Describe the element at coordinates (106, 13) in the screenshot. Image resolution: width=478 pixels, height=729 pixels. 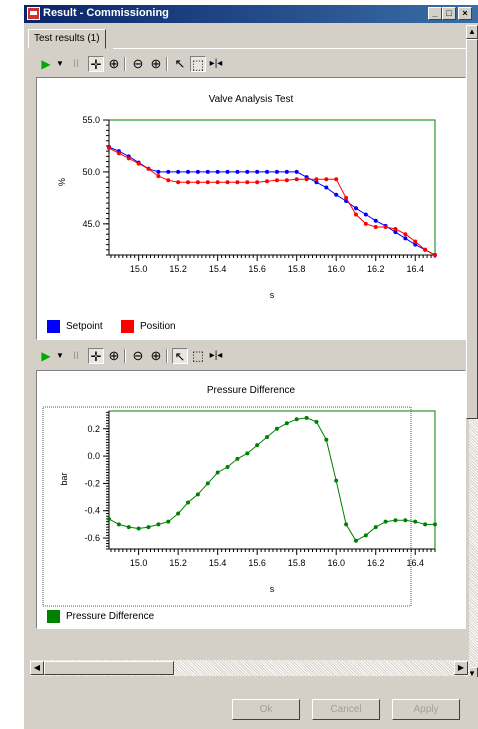
I see `window-title: Result - Commissioning` at that location.